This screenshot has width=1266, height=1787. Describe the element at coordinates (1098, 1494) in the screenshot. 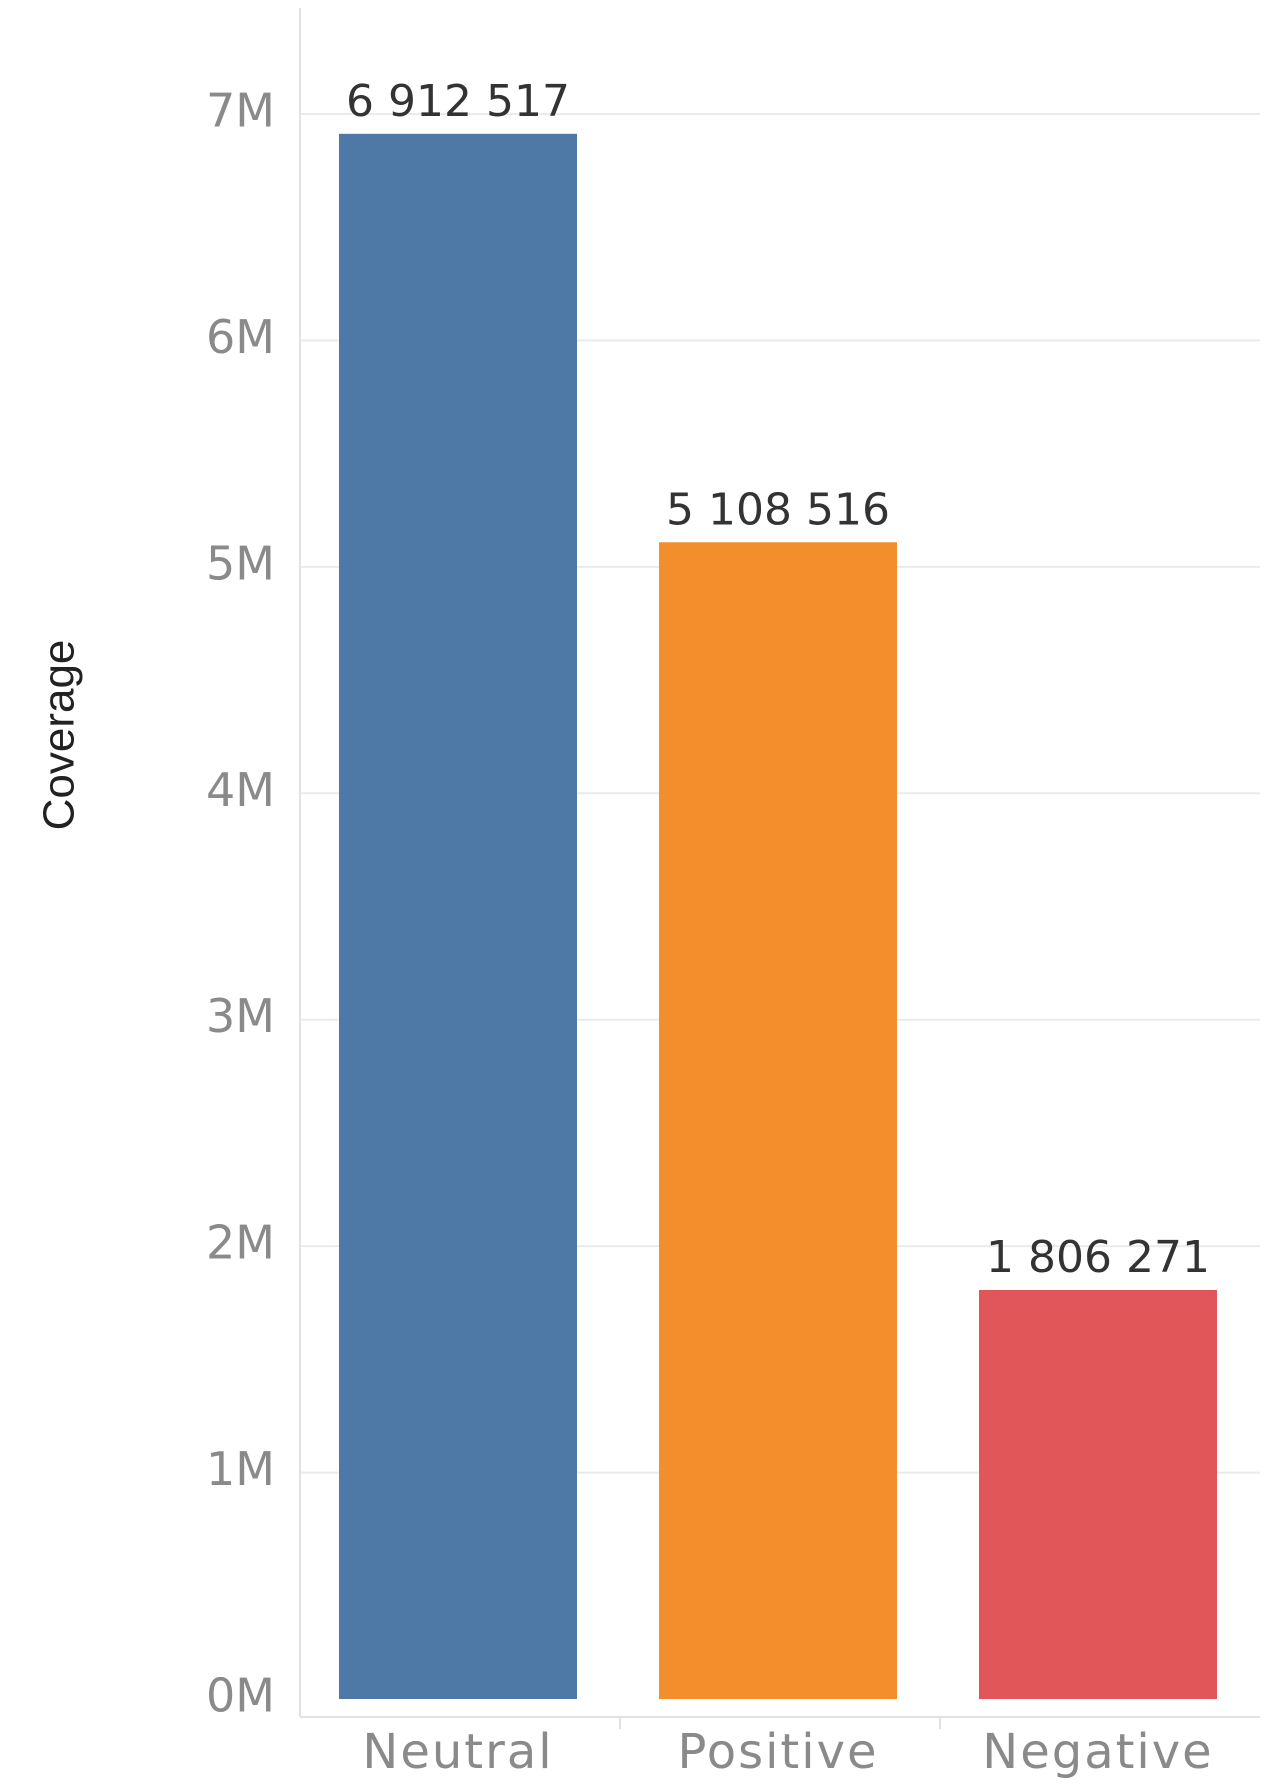

I see `bar-negative` at that location.